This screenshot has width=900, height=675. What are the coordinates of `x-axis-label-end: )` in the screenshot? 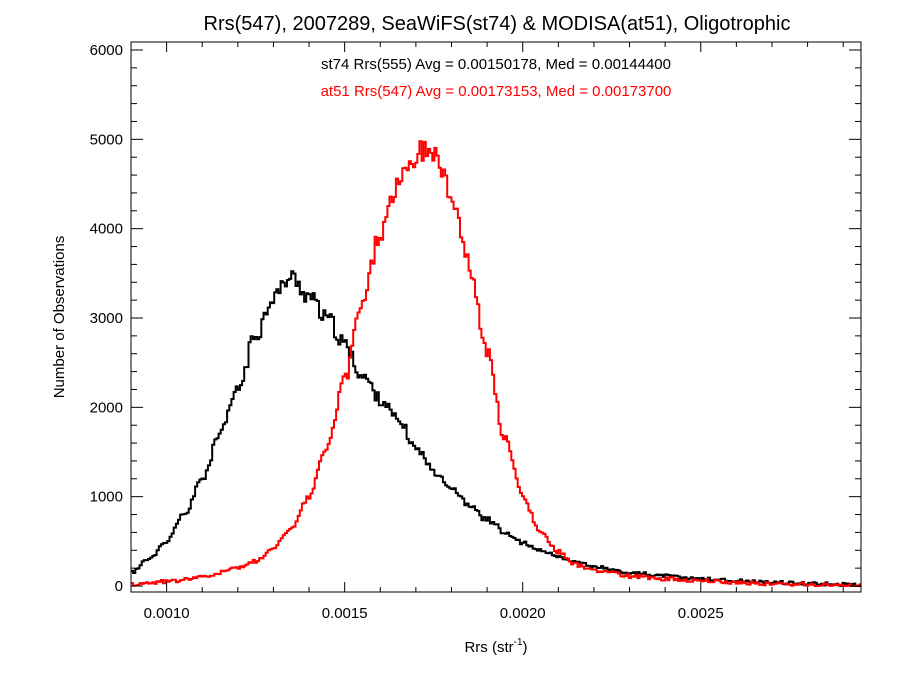 It's located at (525, 647).